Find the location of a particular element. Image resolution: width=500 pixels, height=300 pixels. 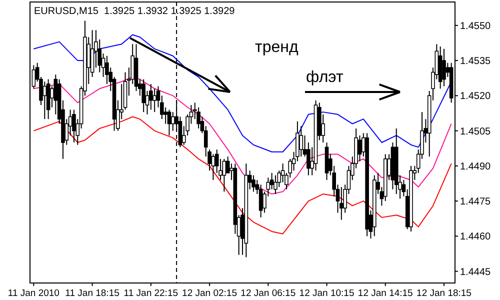

annotation: флэт is located at coordinates (325, 77).